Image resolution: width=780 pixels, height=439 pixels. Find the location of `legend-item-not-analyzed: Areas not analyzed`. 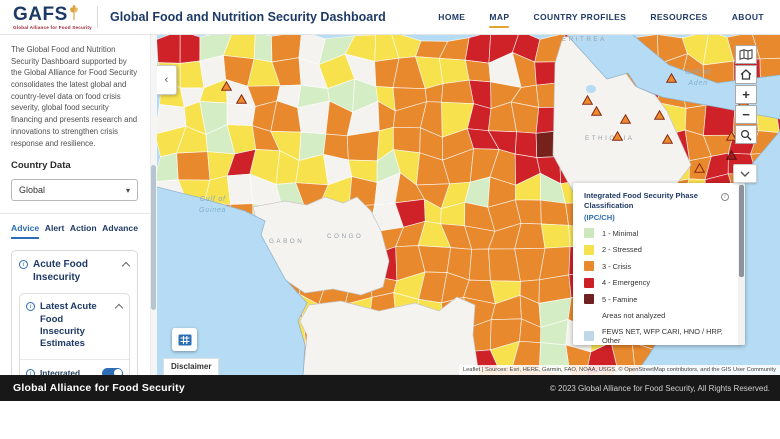

legend-item-not-analyzed: Areas not analyzed is located at coordinates (656, 316).